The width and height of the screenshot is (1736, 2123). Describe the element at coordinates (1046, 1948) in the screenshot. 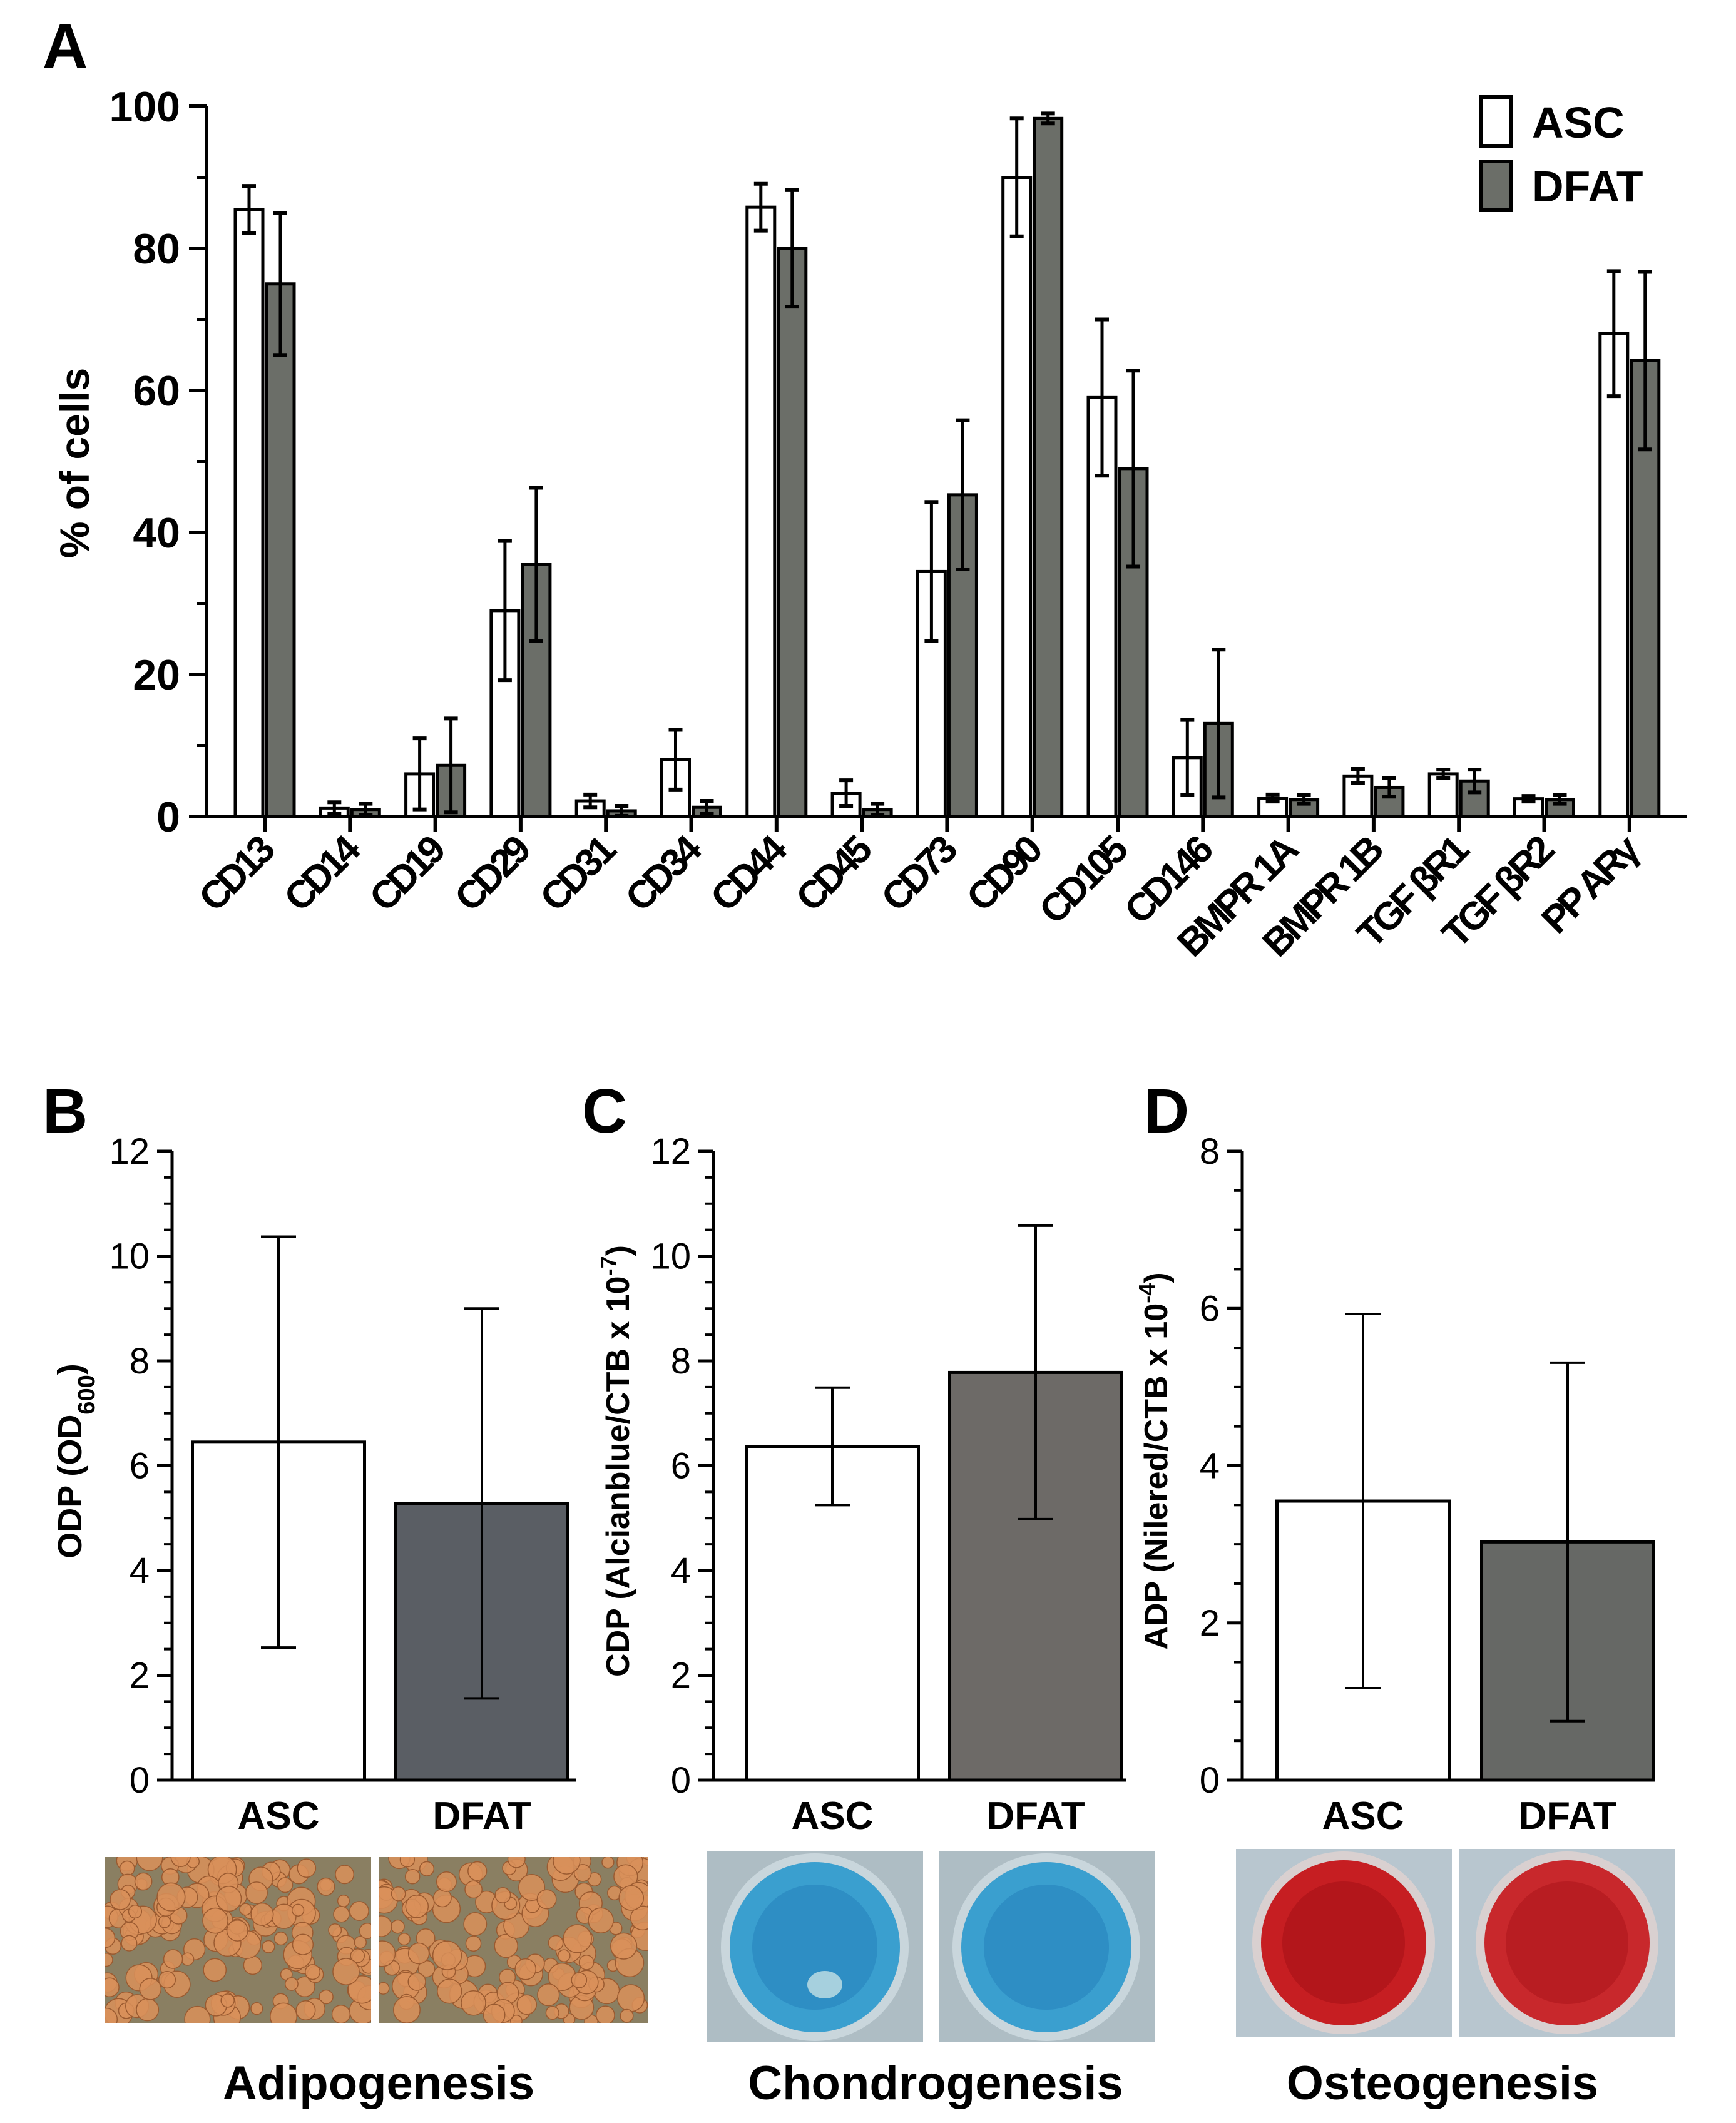

I see `chondro-well-dfat-inner` at that location.